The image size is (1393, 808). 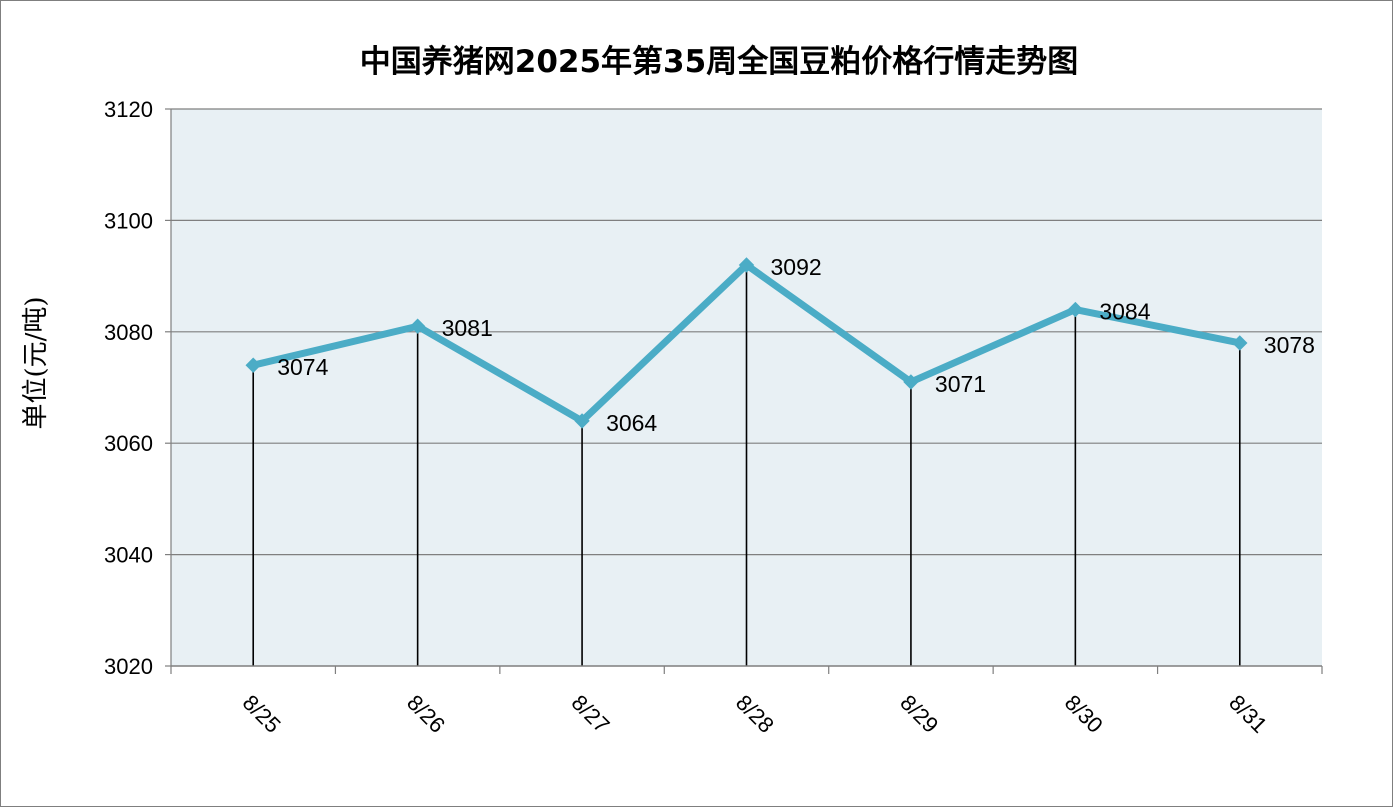 What do you see at coordinates (302, 367) in the screenshot?
I see `data-label: 3074` at bounding box center [302, 367].